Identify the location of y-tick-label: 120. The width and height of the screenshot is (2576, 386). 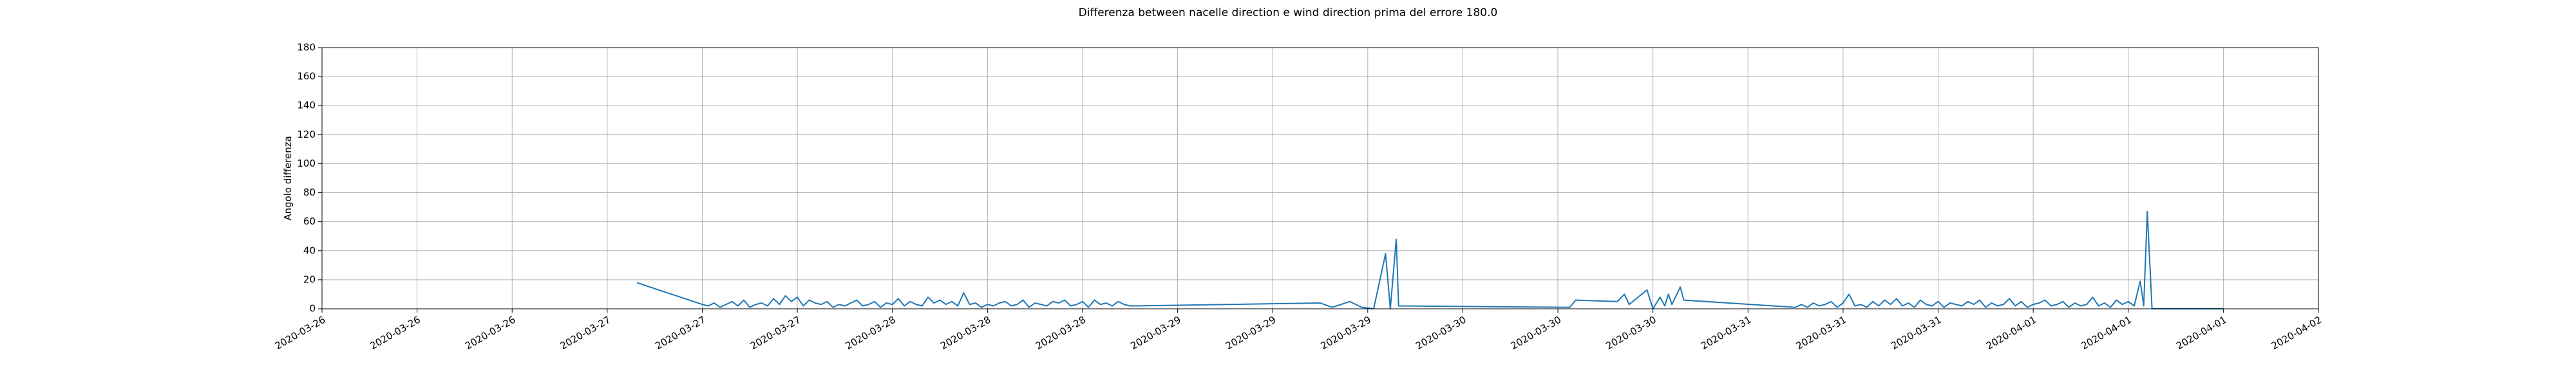
(306, 134).